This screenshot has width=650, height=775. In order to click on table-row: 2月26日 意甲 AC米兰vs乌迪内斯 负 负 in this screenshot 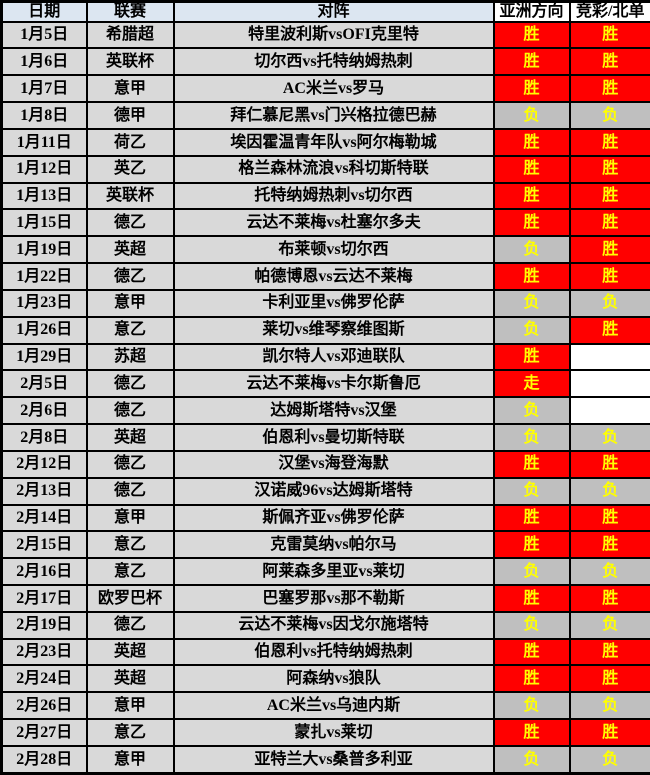, I will do `click(325, 706)`.